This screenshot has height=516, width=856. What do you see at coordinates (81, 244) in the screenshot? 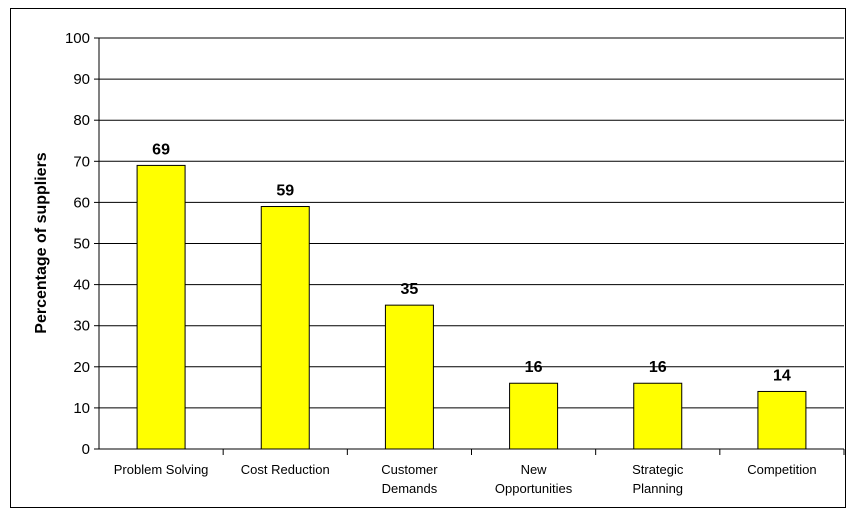
I see `y-tick-label: 50` at bounding box center [81, 244].